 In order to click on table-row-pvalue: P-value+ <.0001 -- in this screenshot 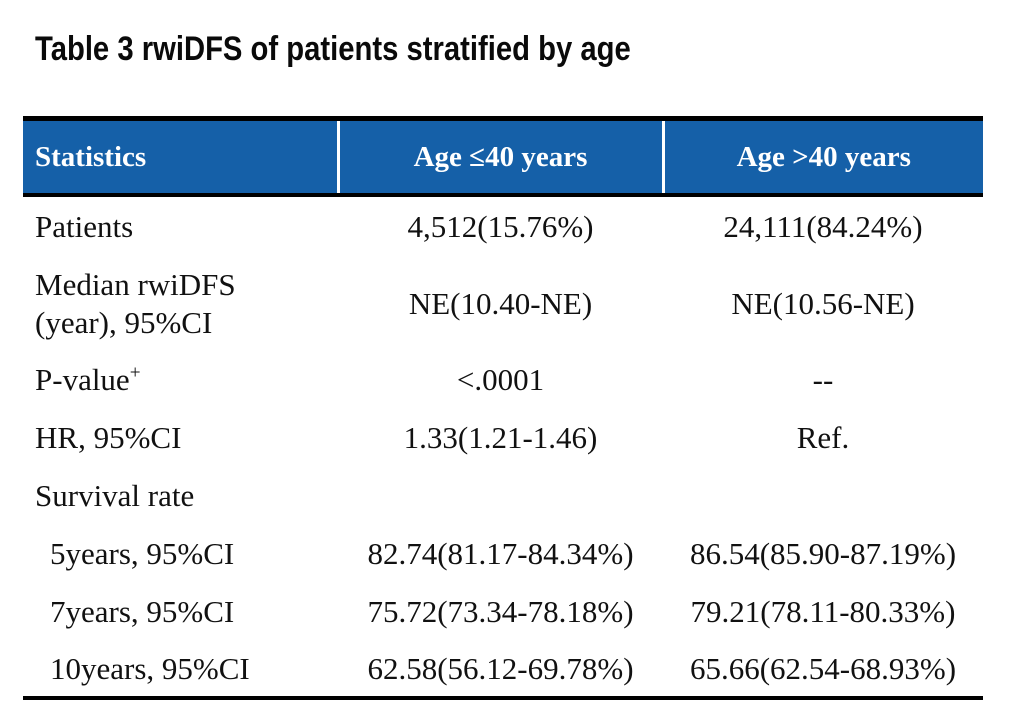, I will do `click(503, 380)`.